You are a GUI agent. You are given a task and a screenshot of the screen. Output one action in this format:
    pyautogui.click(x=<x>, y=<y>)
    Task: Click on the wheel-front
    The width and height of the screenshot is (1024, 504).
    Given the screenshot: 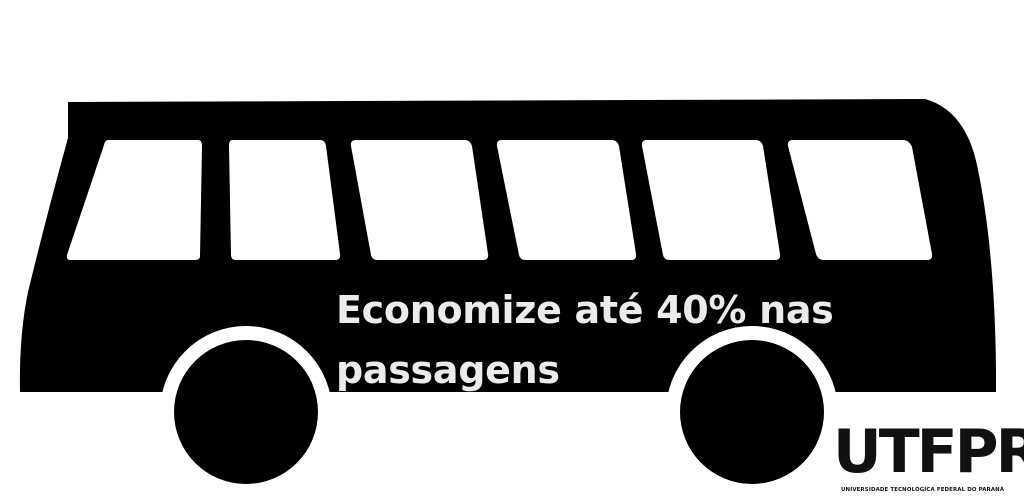 What is the action you would take?
    pyautogui.click(x=752, y=412)
    